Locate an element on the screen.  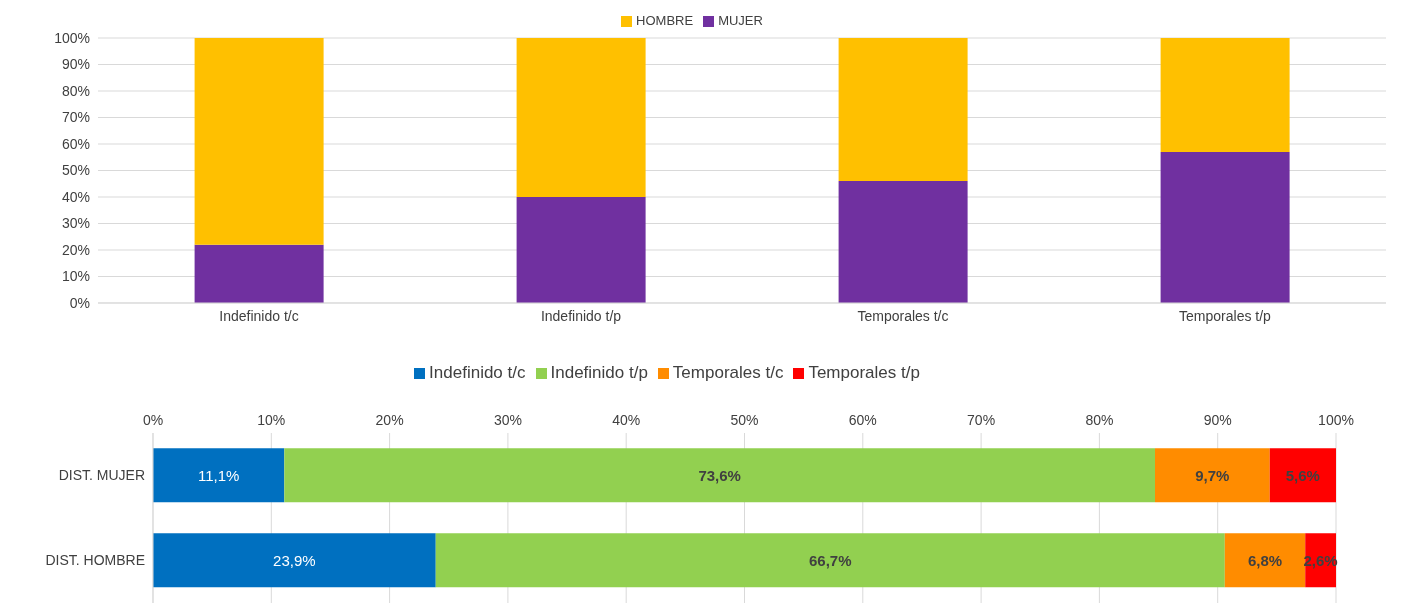
data-label: 73,6% is located at coordinates (719, 475).